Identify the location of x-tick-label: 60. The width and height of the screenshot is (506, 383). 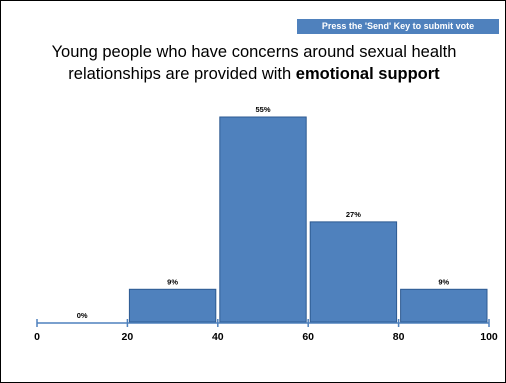
(308, 337).